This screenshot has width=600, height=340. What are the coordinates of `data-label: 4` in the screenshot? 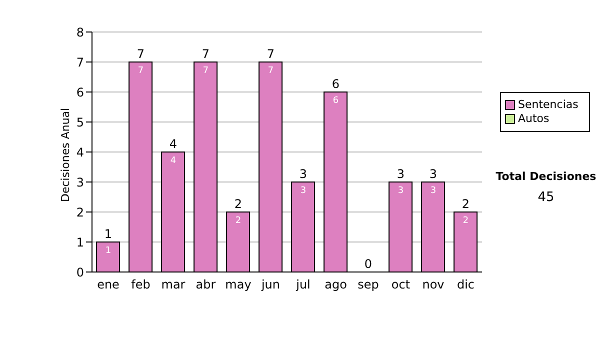 It's located at (173, 161).